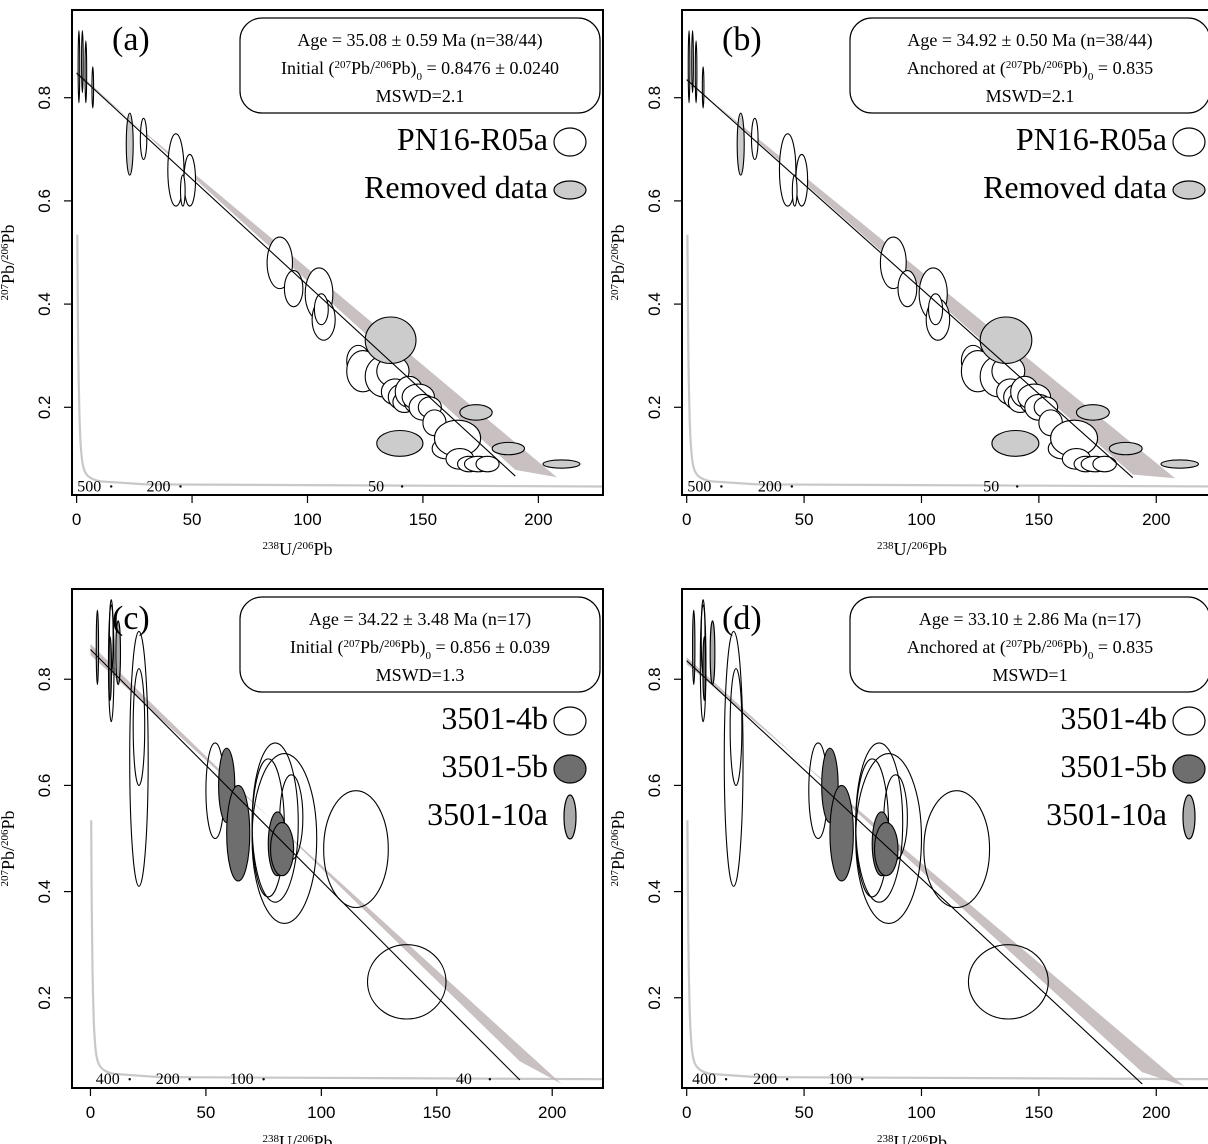 This screenshot has height=1144, width=1208. Describe the element at coordinates (1030, 619) in the screenshot. I see `stats-age: Age = 33.10 ± 2.86 Ma (n=17)` at that location.